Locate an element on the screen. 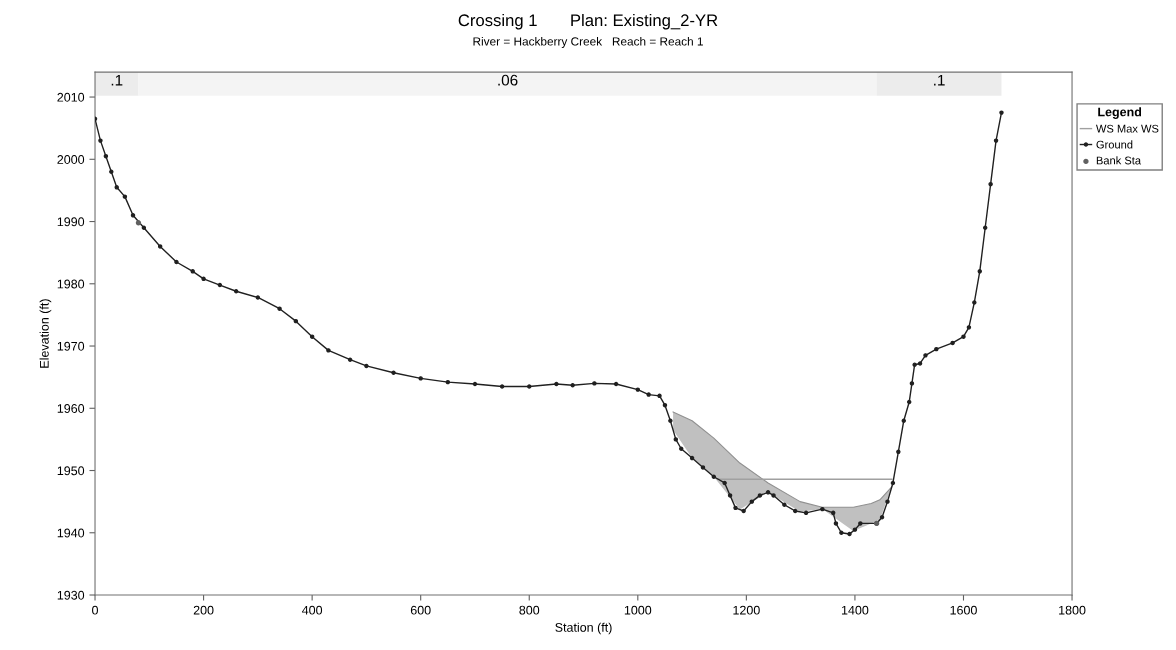 The width and height of the screenshot is (1176, 650). chart-subtitle: River = Hackberry Creek Reach = Reach 1 is located at coordinates (588, 42).